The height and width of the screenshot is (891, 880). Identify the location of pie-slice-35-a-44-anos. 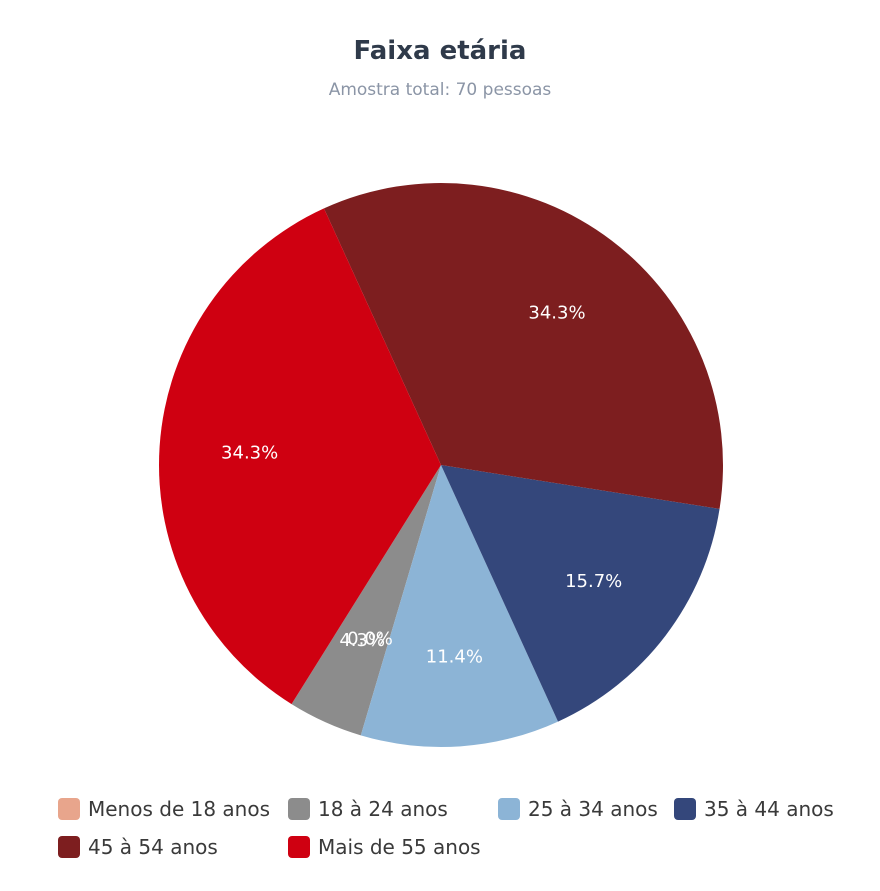
(580, 593).